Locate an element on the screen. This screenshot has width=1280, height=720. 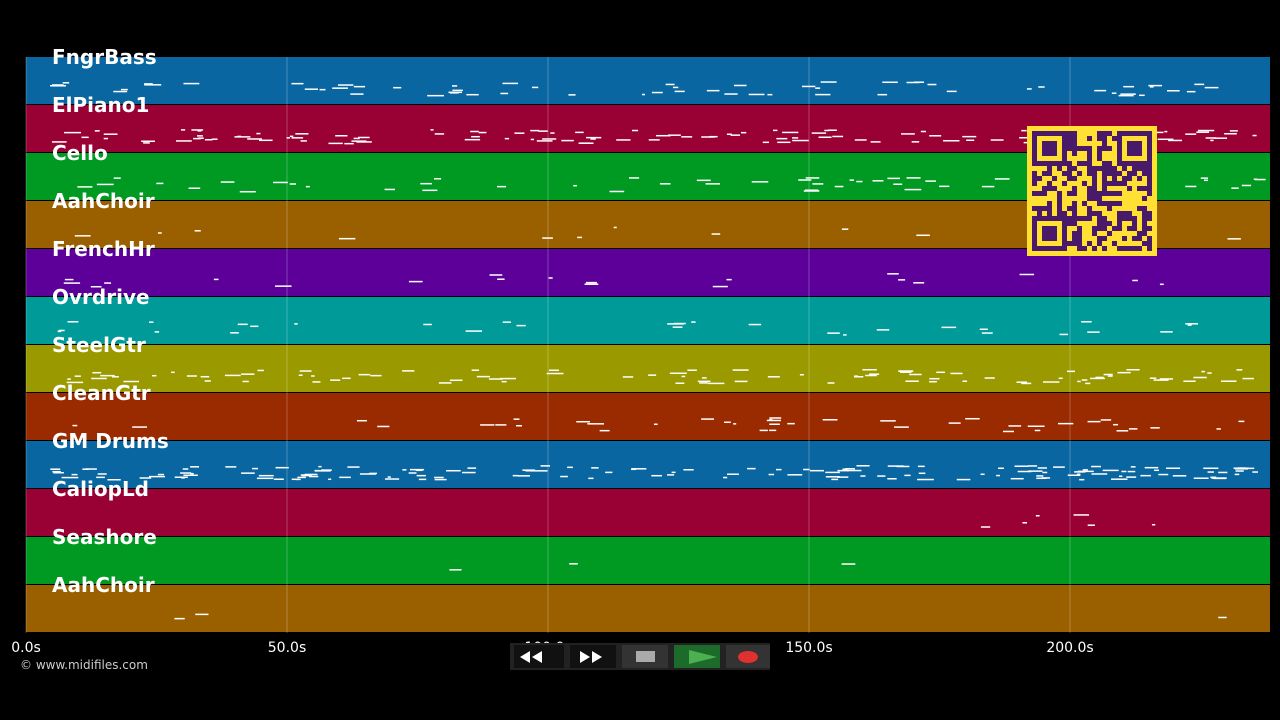
footer: © www.midifiles.com is located at coordinates (84, 665).